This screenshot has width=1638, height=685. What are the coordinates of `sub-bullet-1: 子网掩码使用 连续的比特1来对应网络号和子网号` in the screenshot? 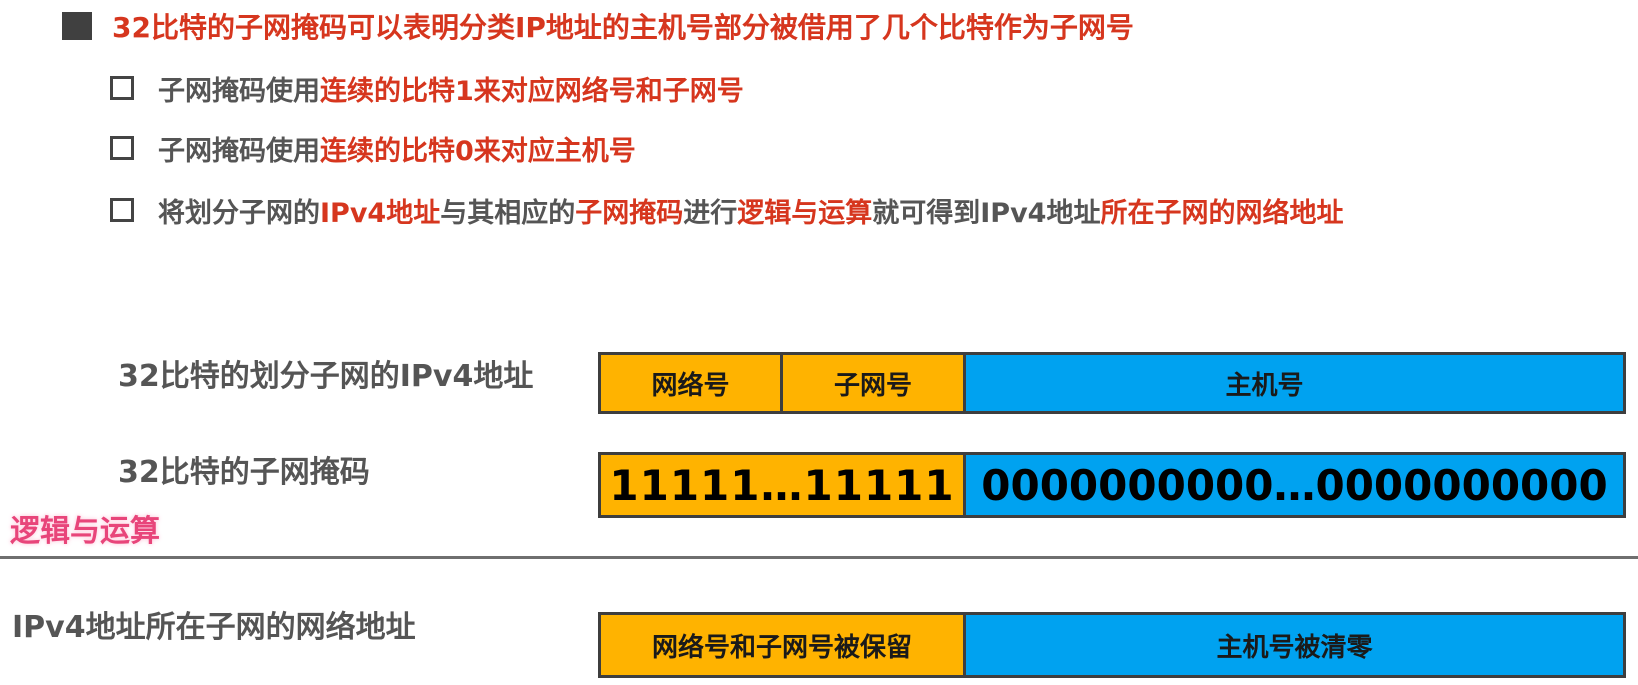 It's located at (427, 88).